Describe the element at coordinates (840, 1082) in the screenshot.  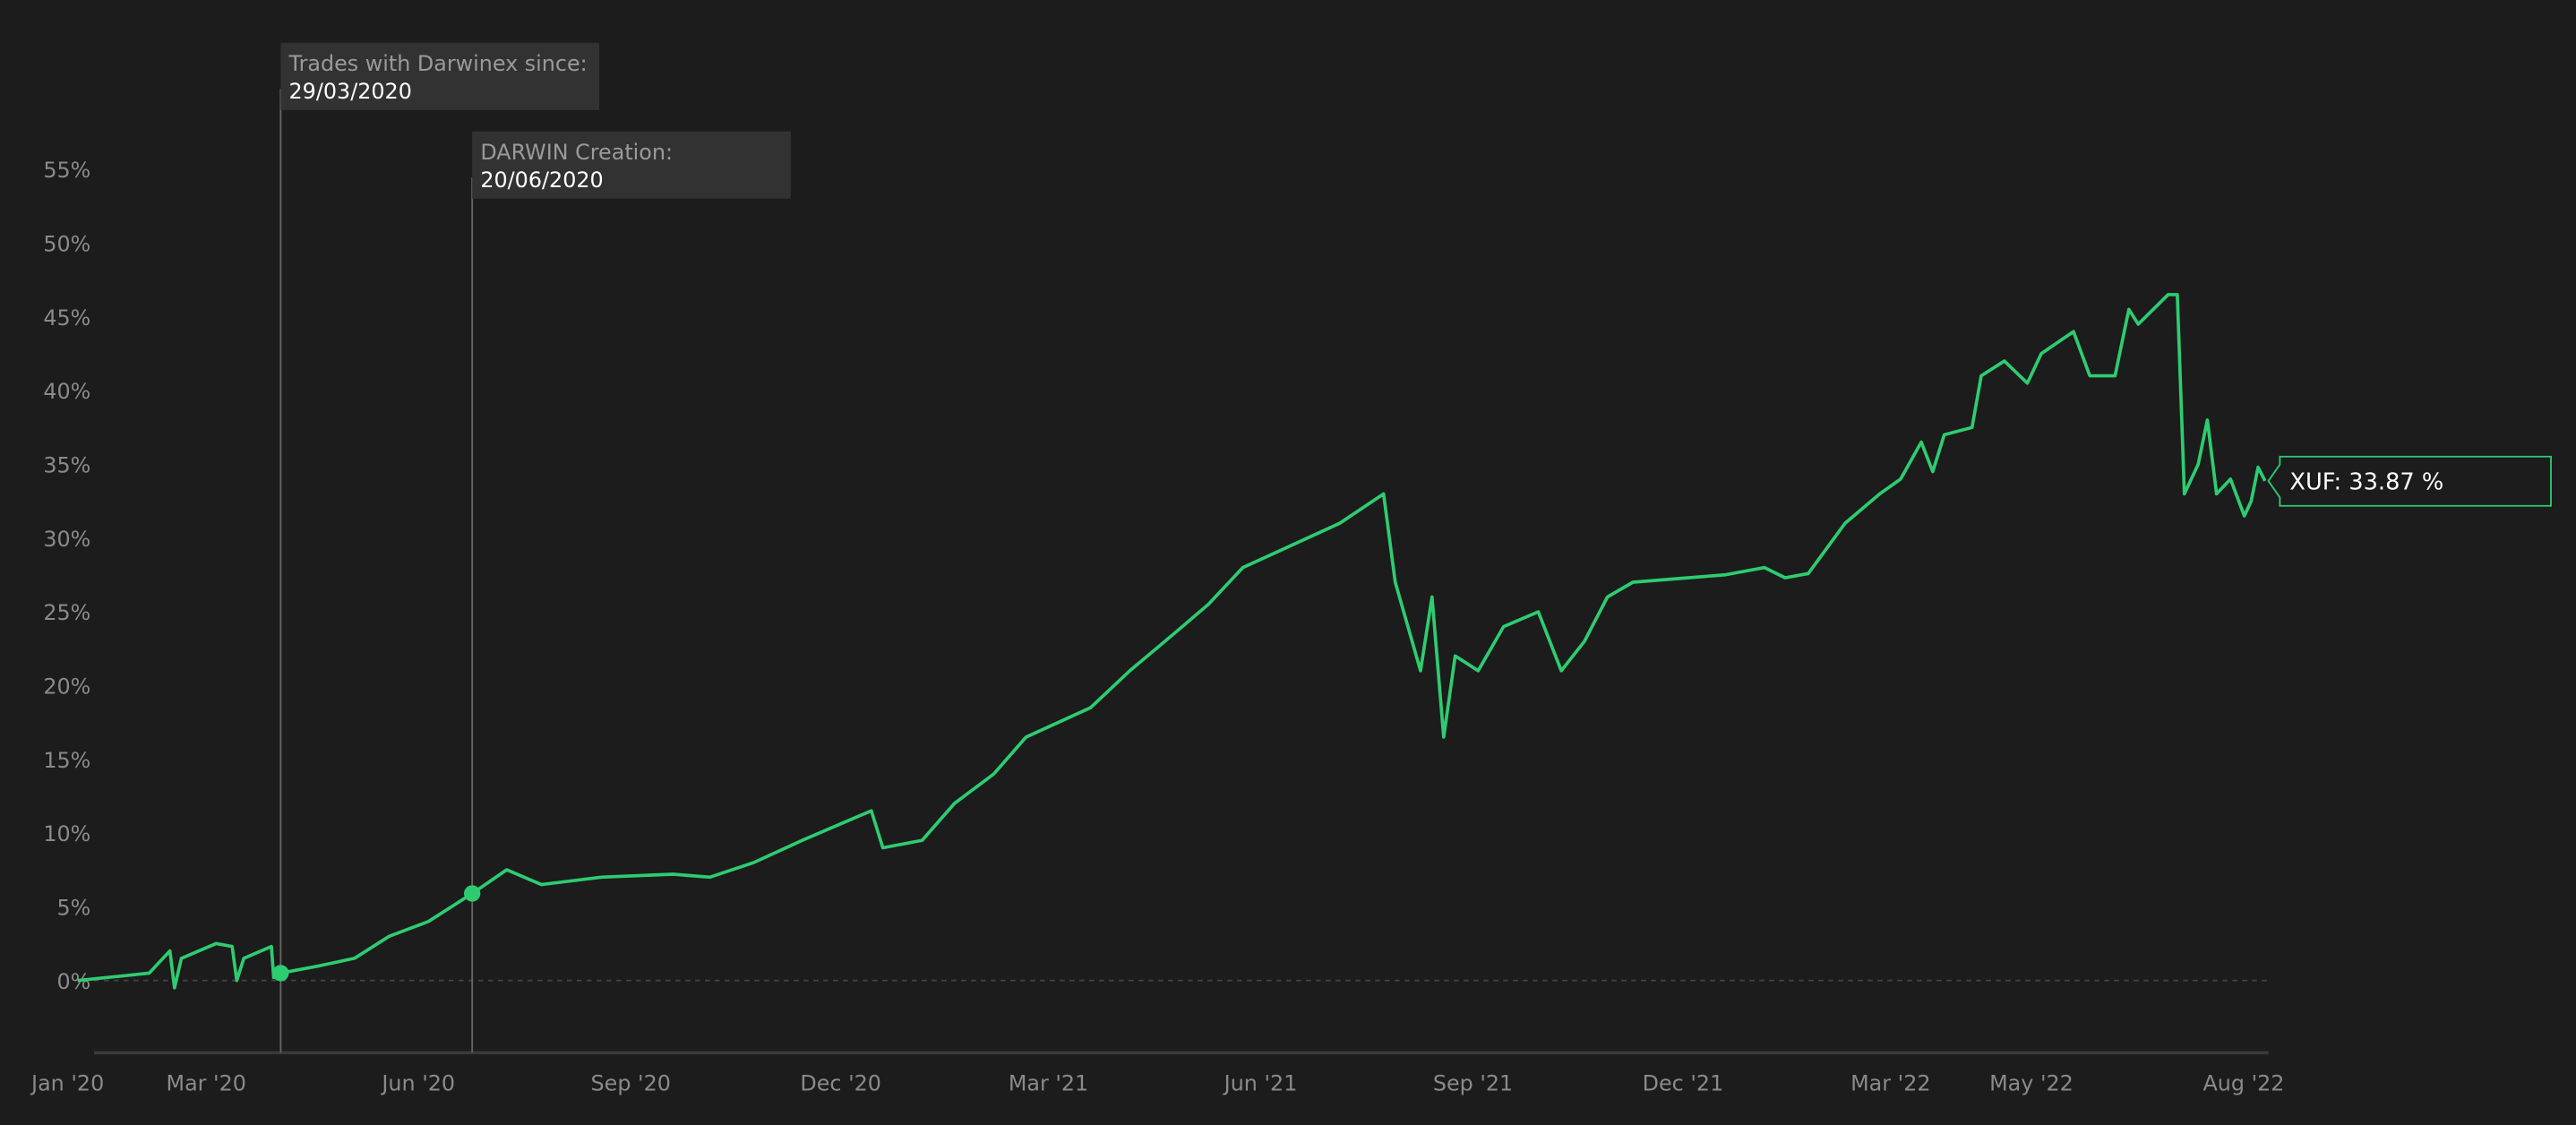
I see `x-tick-label: Dec '20` at that location.